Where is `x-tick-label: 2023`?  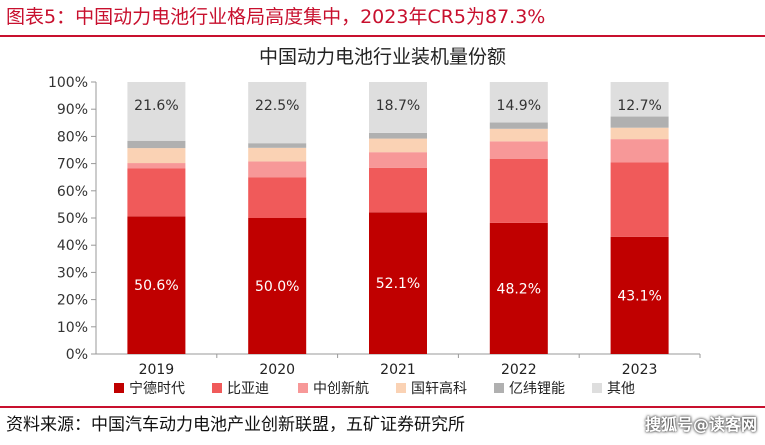 x-tick-label: 2023 is located at coordinates (640, 370).